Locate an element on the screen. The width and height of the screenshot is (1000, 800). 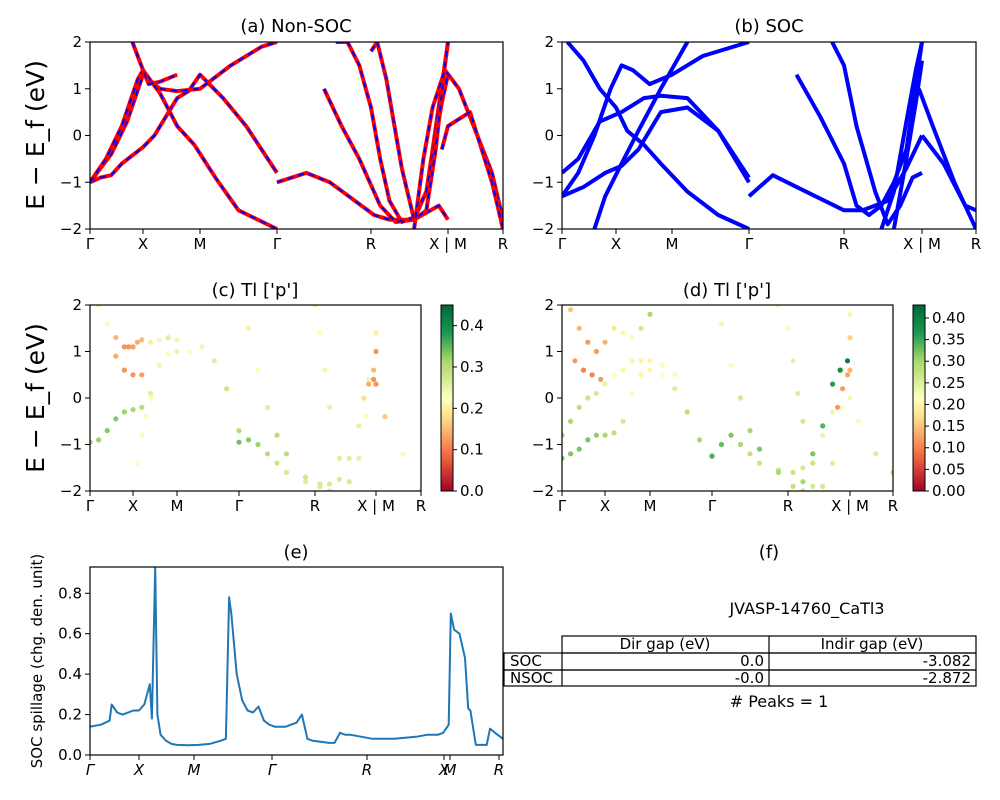
panel-a-ytick-label: 1 is located at coordinates (77, 89).